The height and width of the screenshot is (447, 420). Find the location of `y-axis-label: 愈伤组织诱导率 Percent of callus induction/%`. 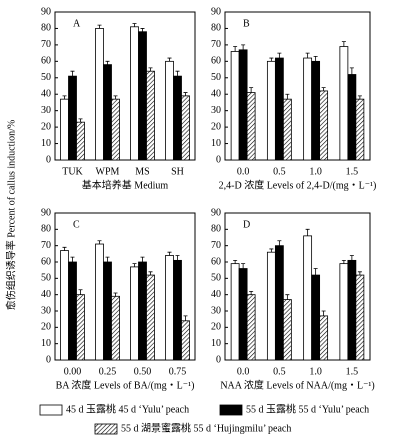

y-axis-label: 愈伤组织诱导率 Percent of callus induction/% is located at coordinates (10, 215).